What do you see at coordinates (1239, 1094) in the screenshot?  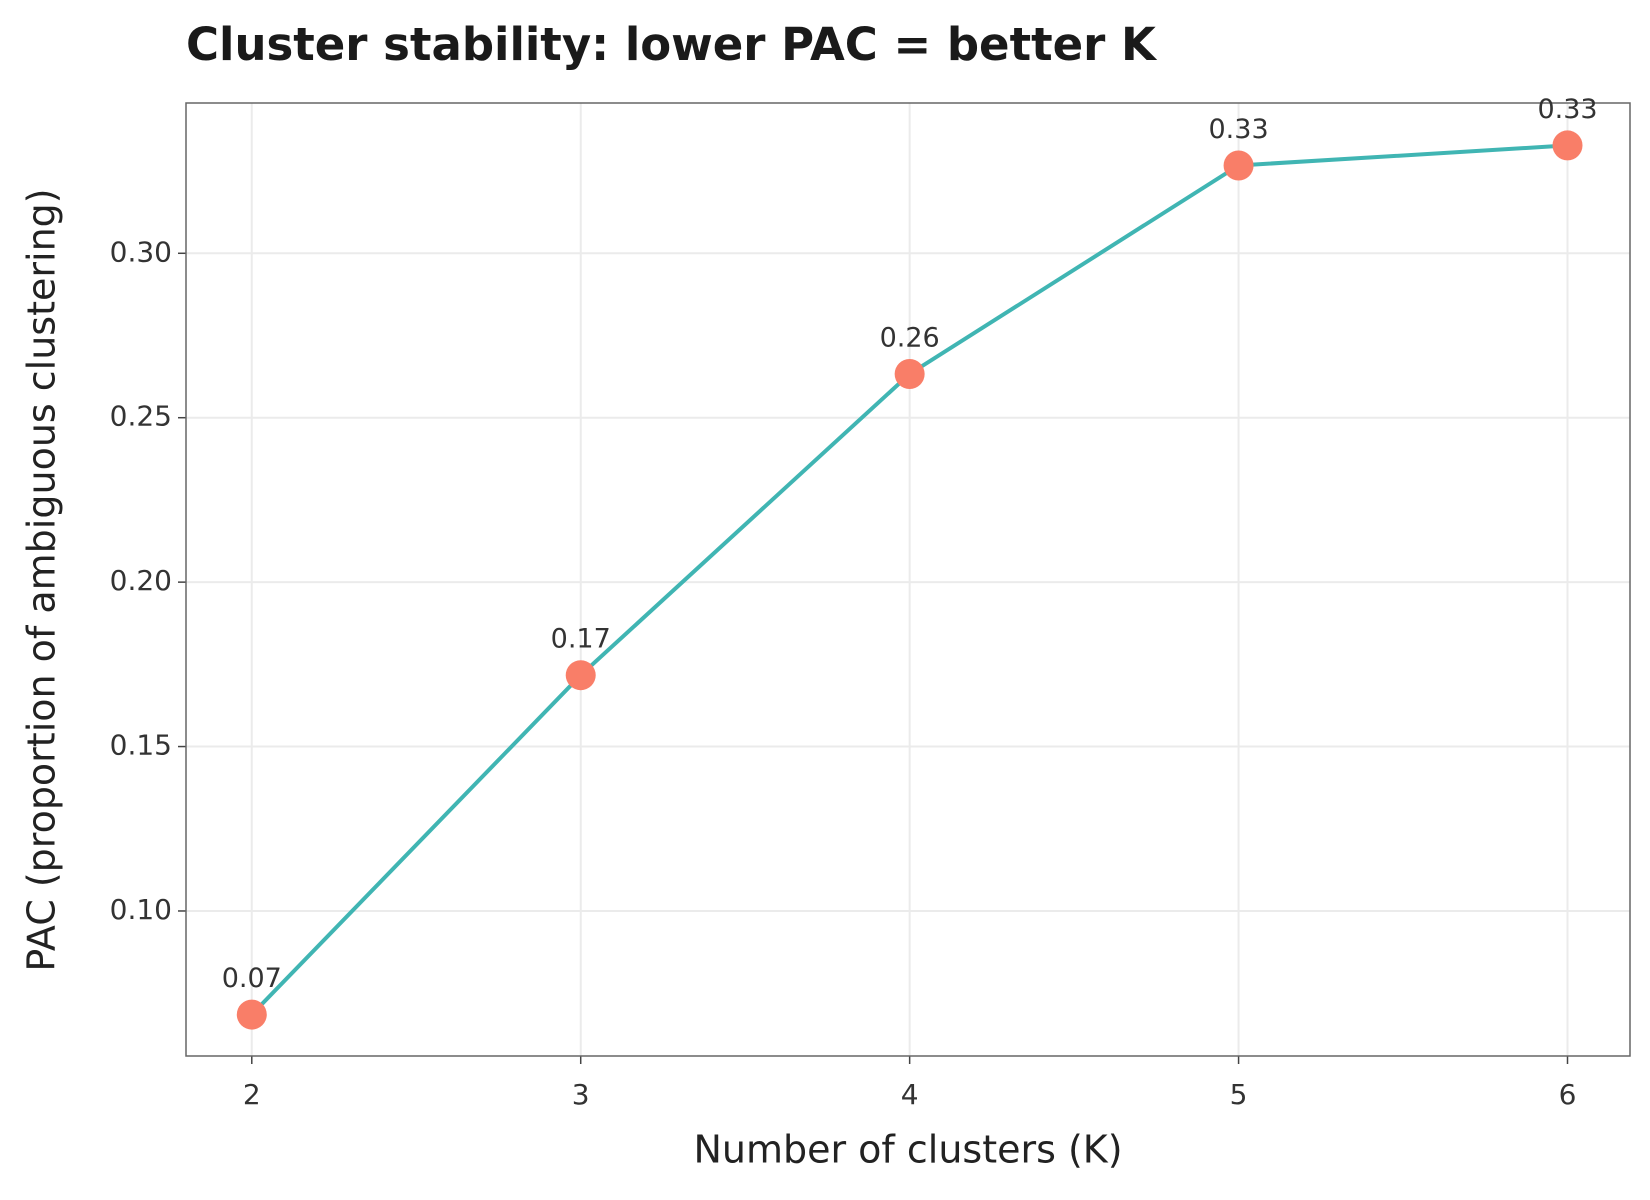 I see `x-tick-label: 5` at bounding box center [1239, 1094].